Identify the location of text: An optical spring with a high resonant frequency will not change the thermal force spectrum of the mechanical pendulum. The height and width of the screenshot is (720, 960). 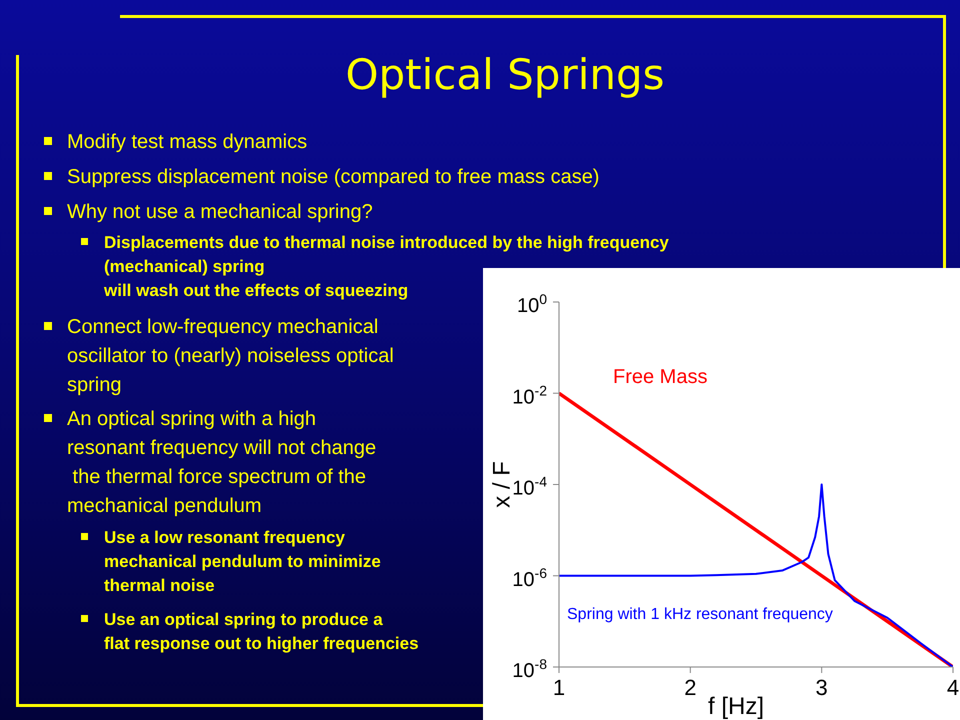
(221, 463).